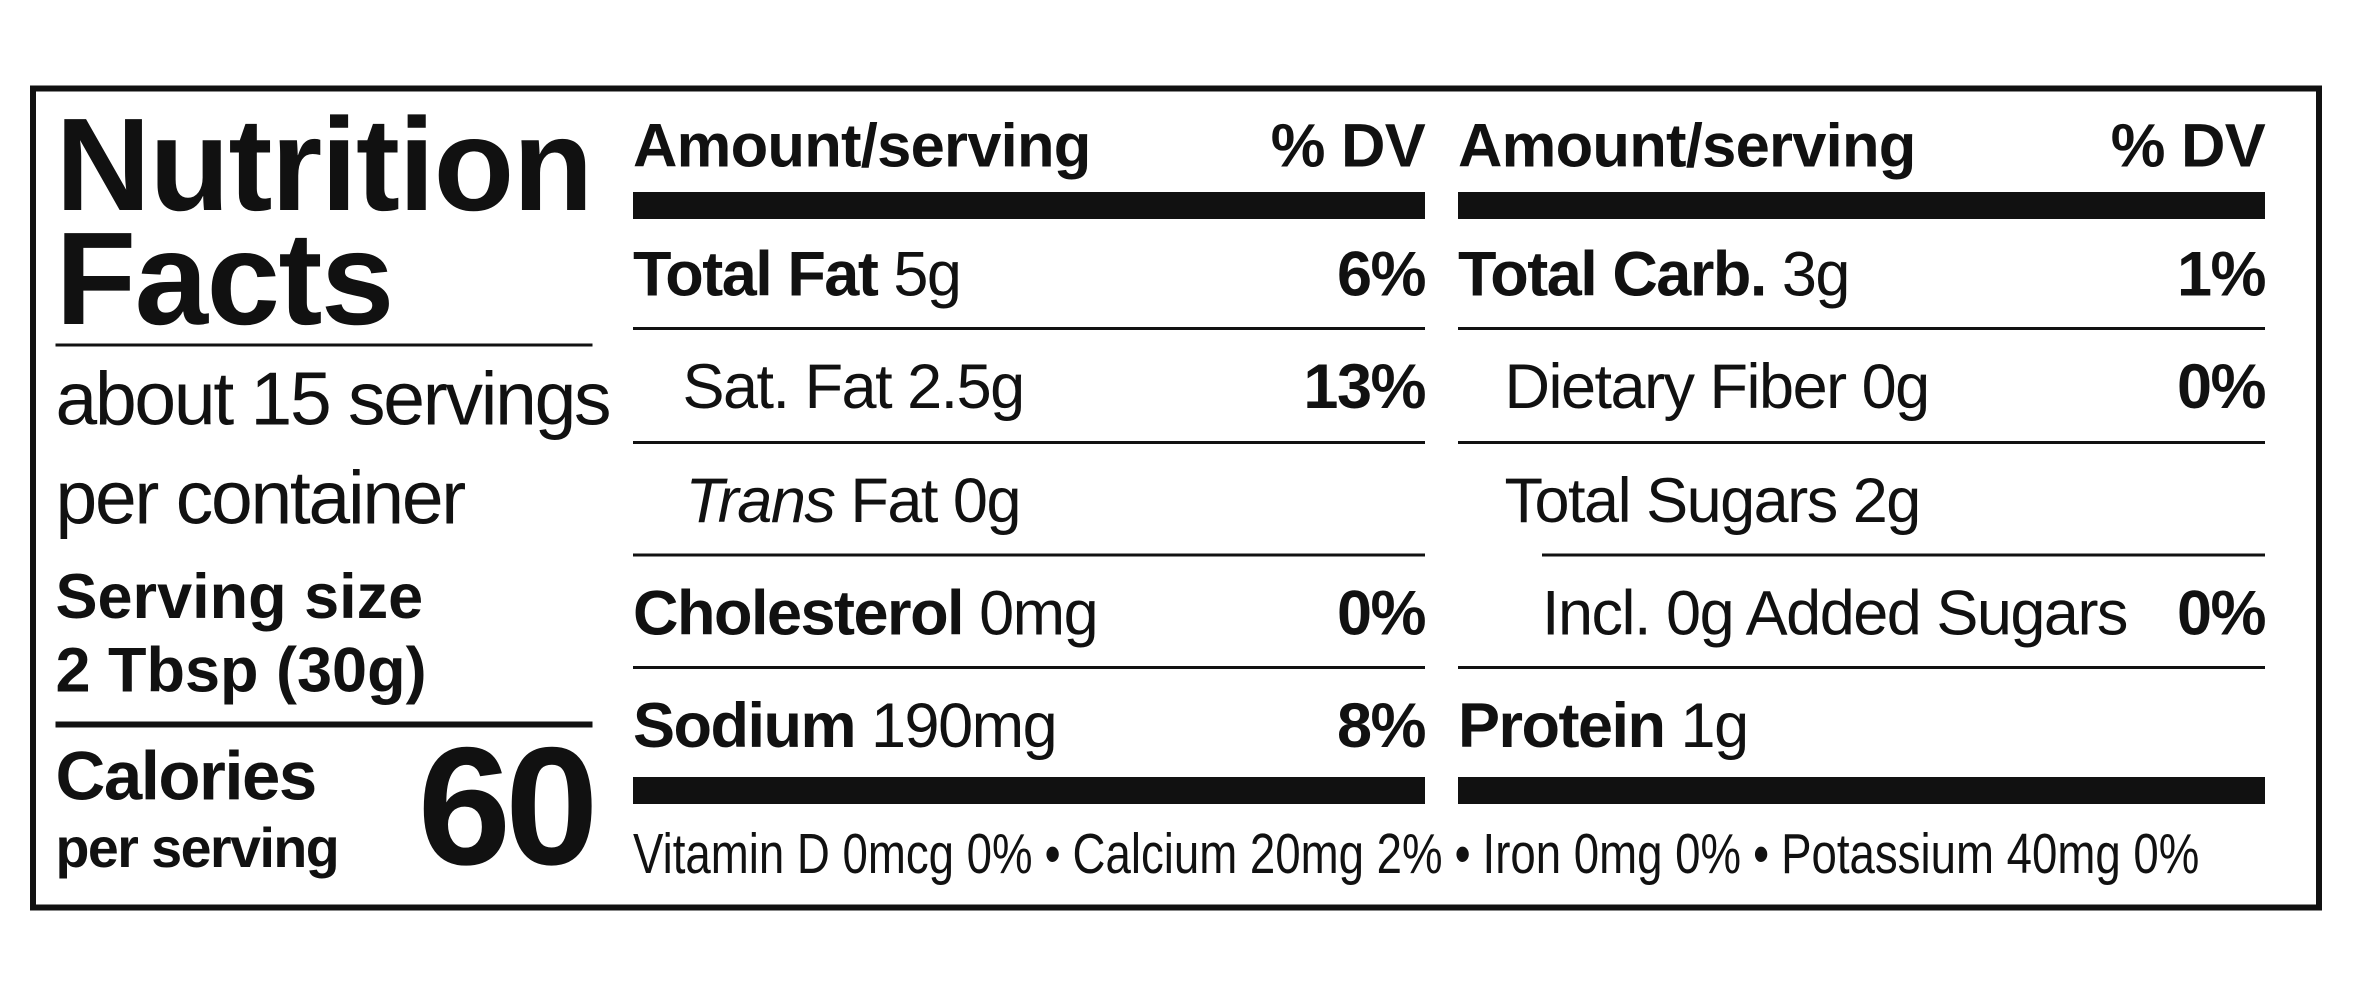 The image size is (2354, 1001). What do you see at coordinates (1030, 274) in the screenshot?
I see `nutrient-row: Total Fat 5g 6%` at bounding box center [1030, 274].